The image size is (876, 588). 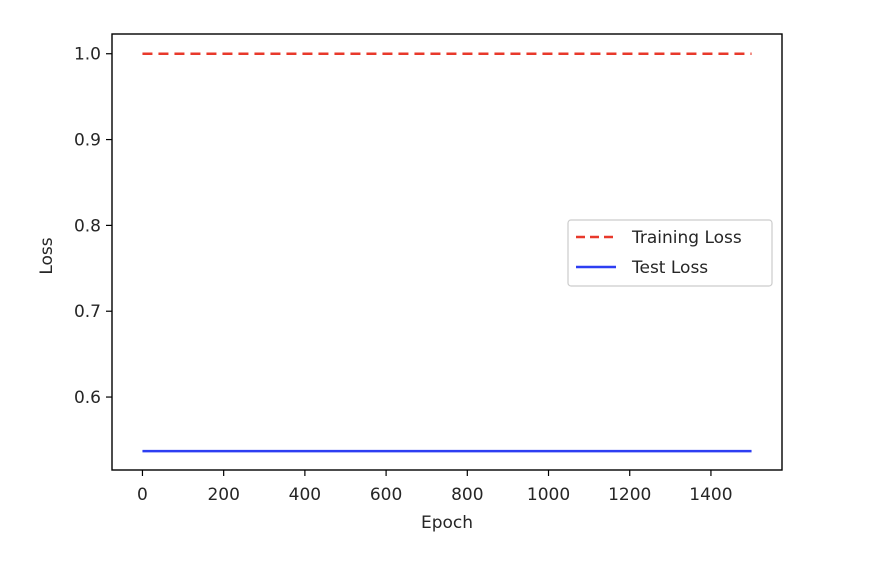 I want to click on x-axis-label: Epoch, so click(x=447, y=523).